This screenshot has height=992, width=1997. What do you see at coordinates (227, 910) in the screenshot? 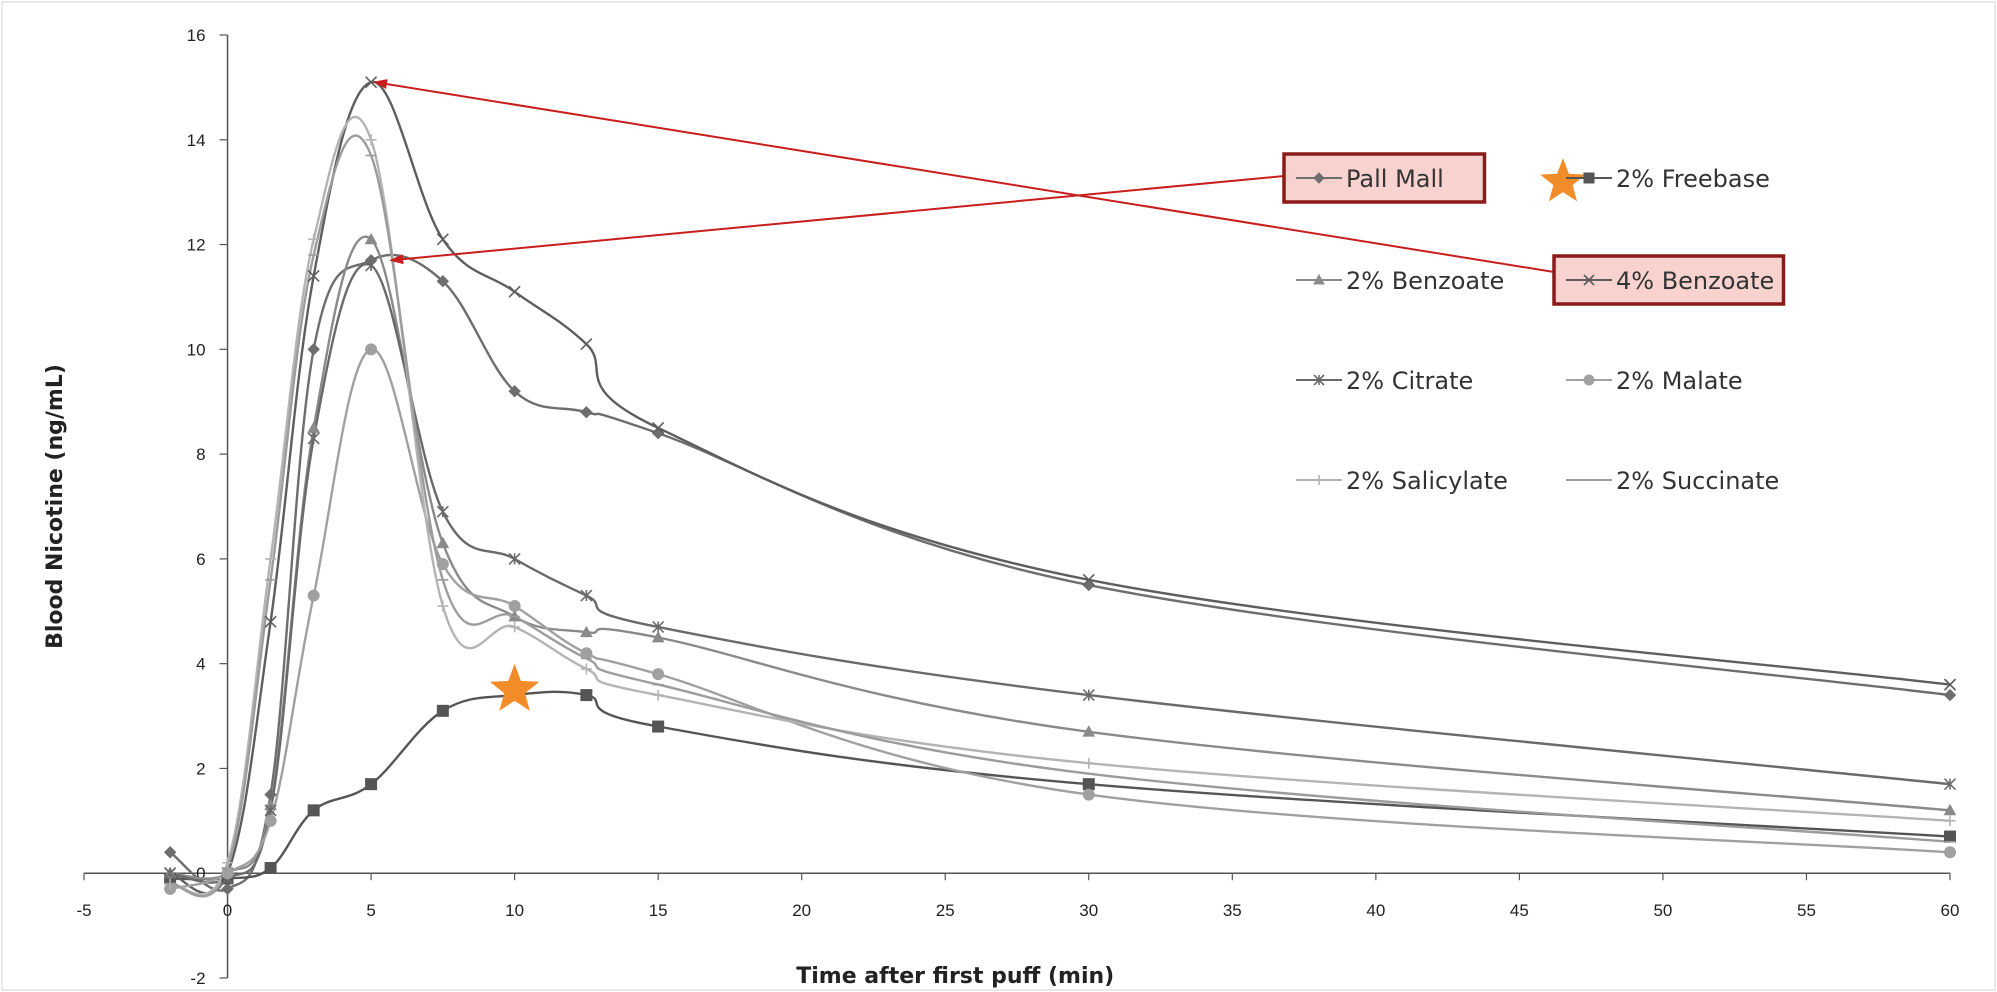
I see `x-tick-label: 0` at bounding box center [227, 910].